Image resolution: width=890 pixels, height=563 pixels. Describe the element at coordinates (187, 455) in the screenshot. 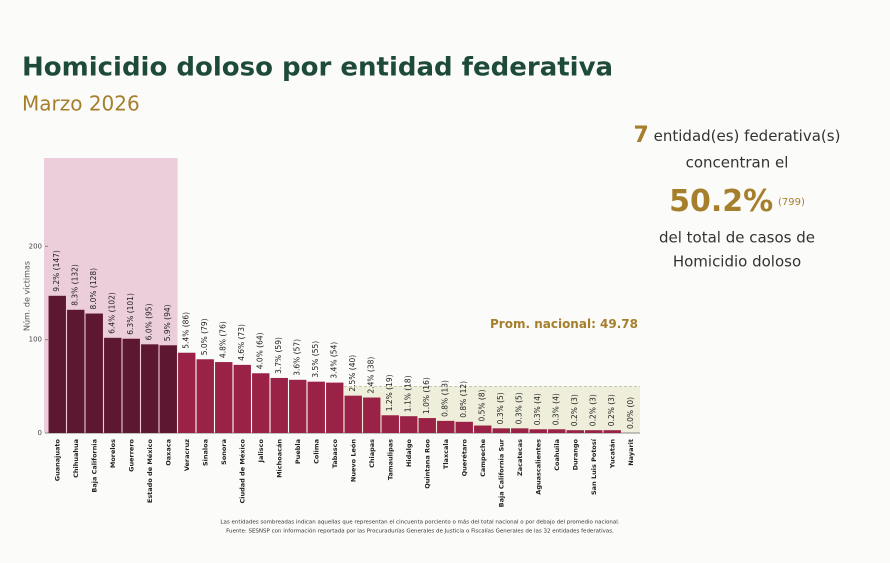

I see `x-tick-label: Veracruz` at that location.